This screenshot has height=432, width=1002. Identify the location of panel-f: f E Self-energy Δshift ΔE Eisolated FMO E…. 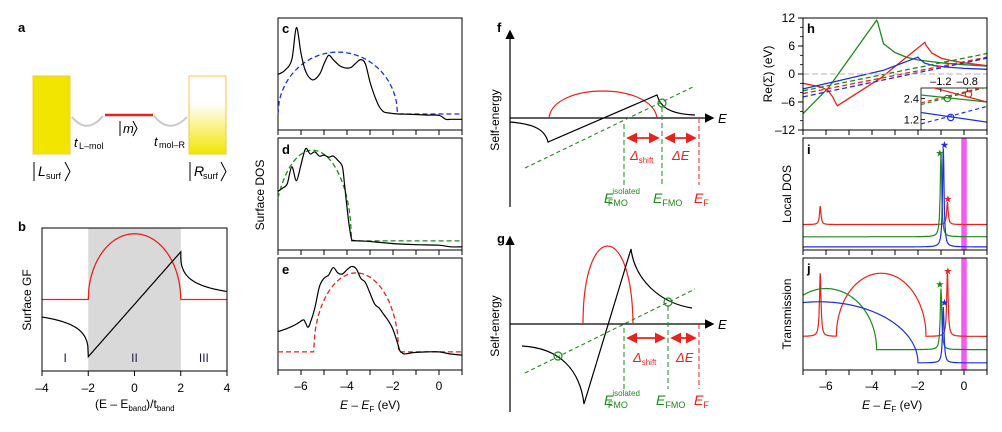
(607, 114).